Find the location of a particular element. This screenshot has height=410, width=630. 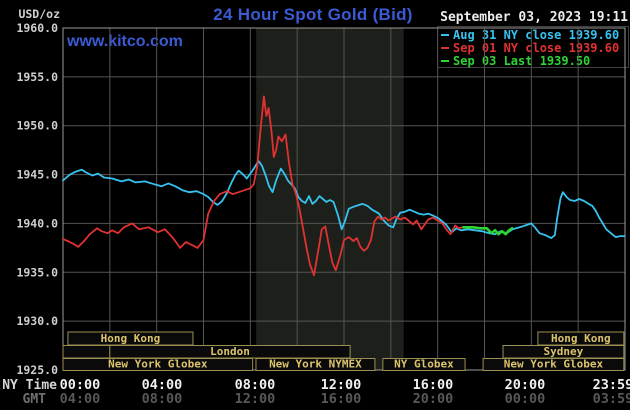

session-label: NY Globex is located at coordinates (424, 364).